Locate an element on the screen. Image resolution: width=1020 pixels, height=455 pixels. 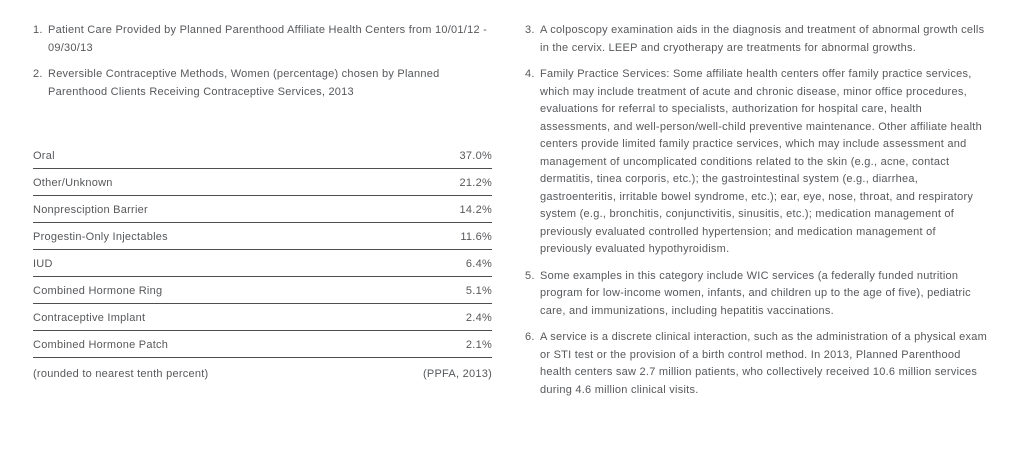
method-value: 21.2% is located at coordinates (475, 183).